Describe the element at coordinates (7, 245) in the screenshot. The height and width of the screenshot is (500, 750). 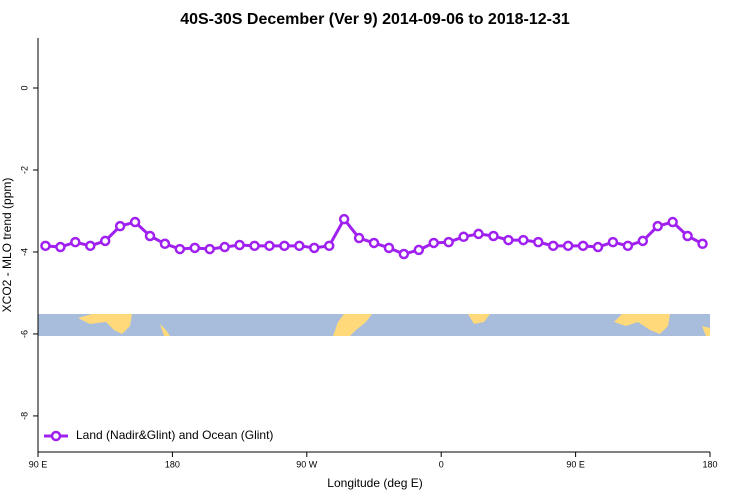
I see `y-axis-label: XCO2 - MLO trend (ppm)` at that location.